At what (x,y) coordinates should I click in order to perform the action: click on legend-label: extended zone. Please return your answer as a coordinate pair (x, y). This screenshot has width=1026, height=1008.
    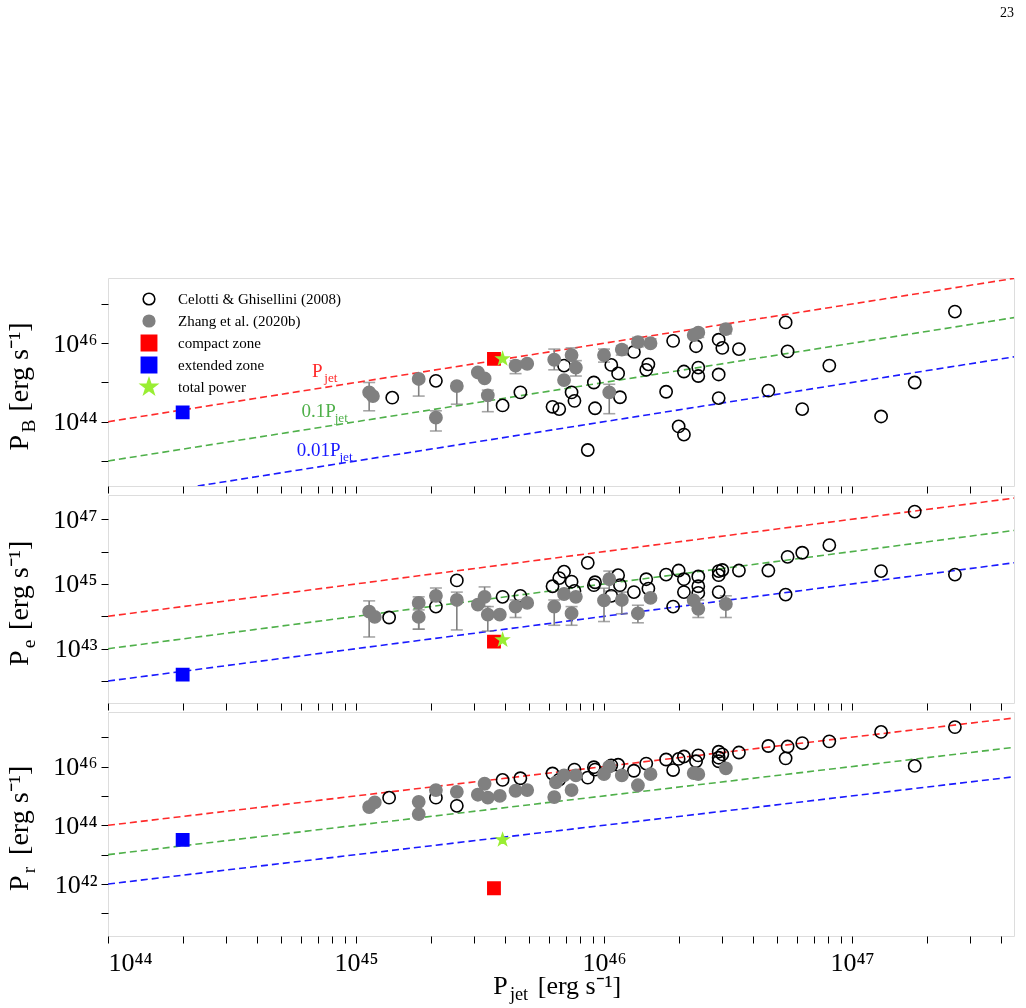
    Looking at the image, I should click on (221, 365).